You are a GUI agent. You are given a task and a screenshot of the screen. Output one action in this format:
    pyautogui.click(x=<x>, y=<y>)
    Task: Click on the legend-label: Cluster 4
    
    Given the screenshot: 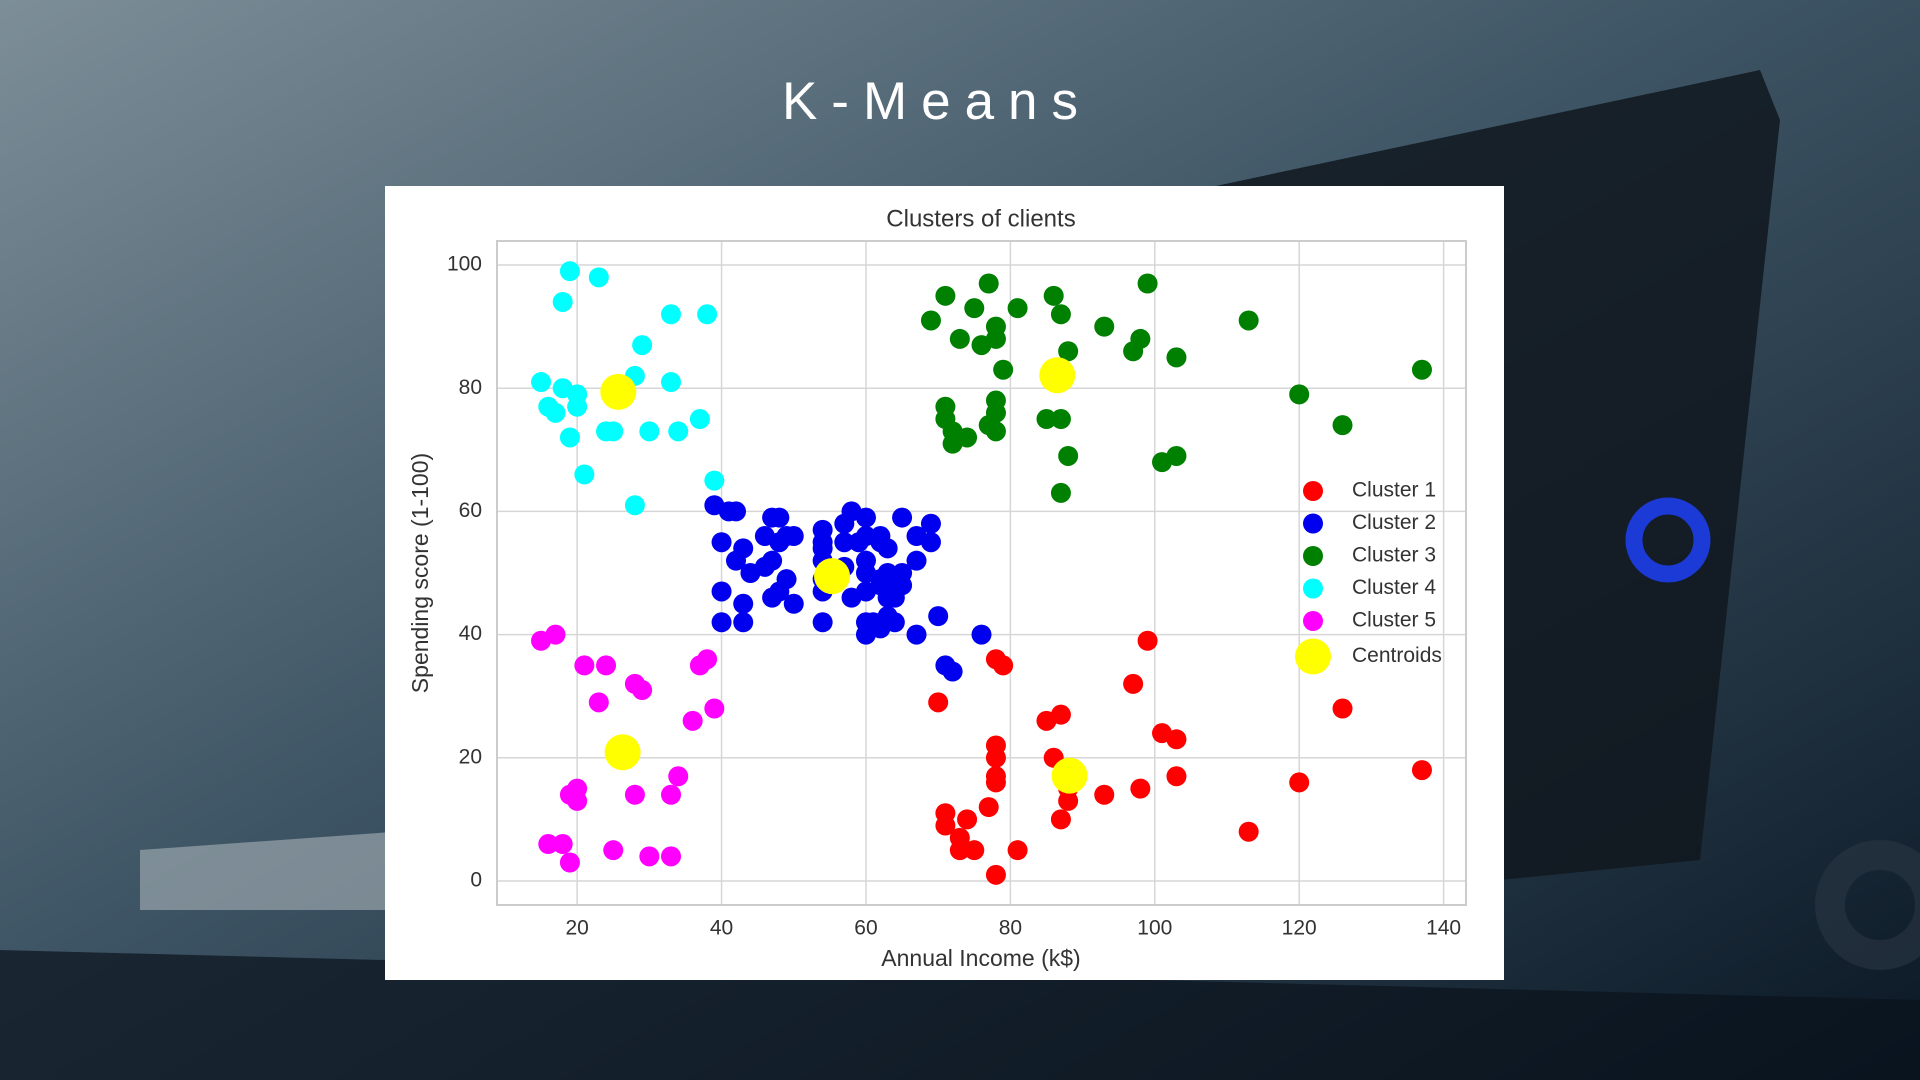 What is the action you would take?
    pyautogui.click(x=1394, y=587)
    